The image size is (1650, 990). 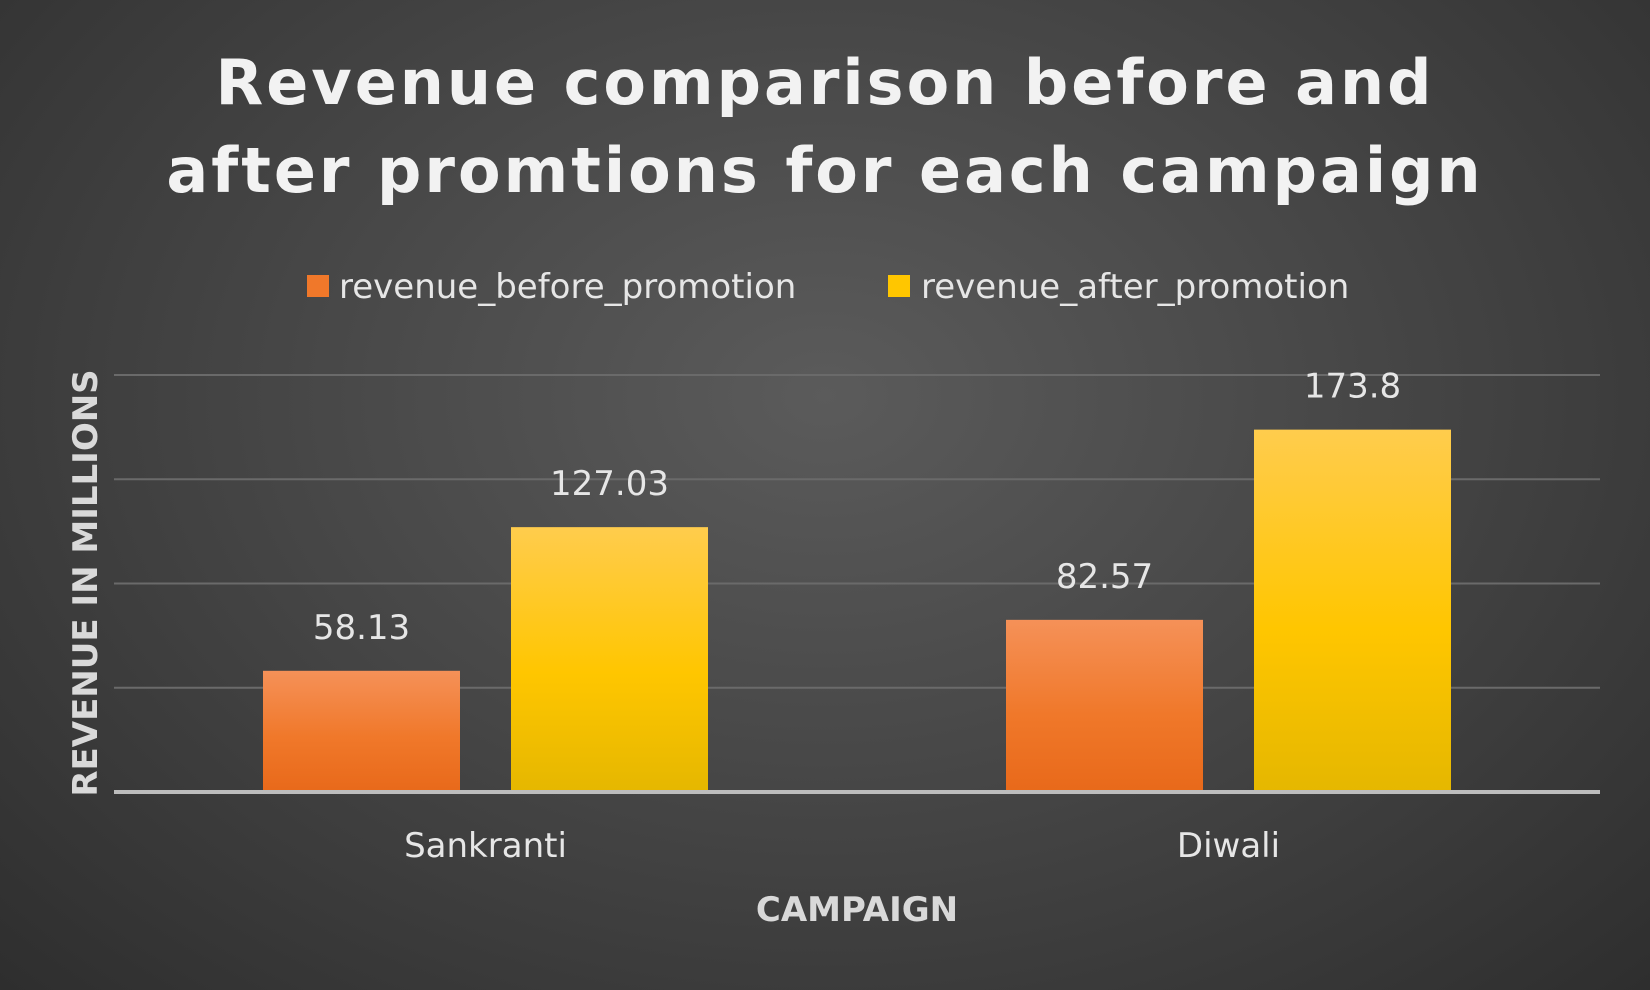 What do you see at coordinates (1352, 387) in the screenshot?
I see `data-label-diwali-revenue-after-promotion: 173.8` at bounding box center [1352, 387].